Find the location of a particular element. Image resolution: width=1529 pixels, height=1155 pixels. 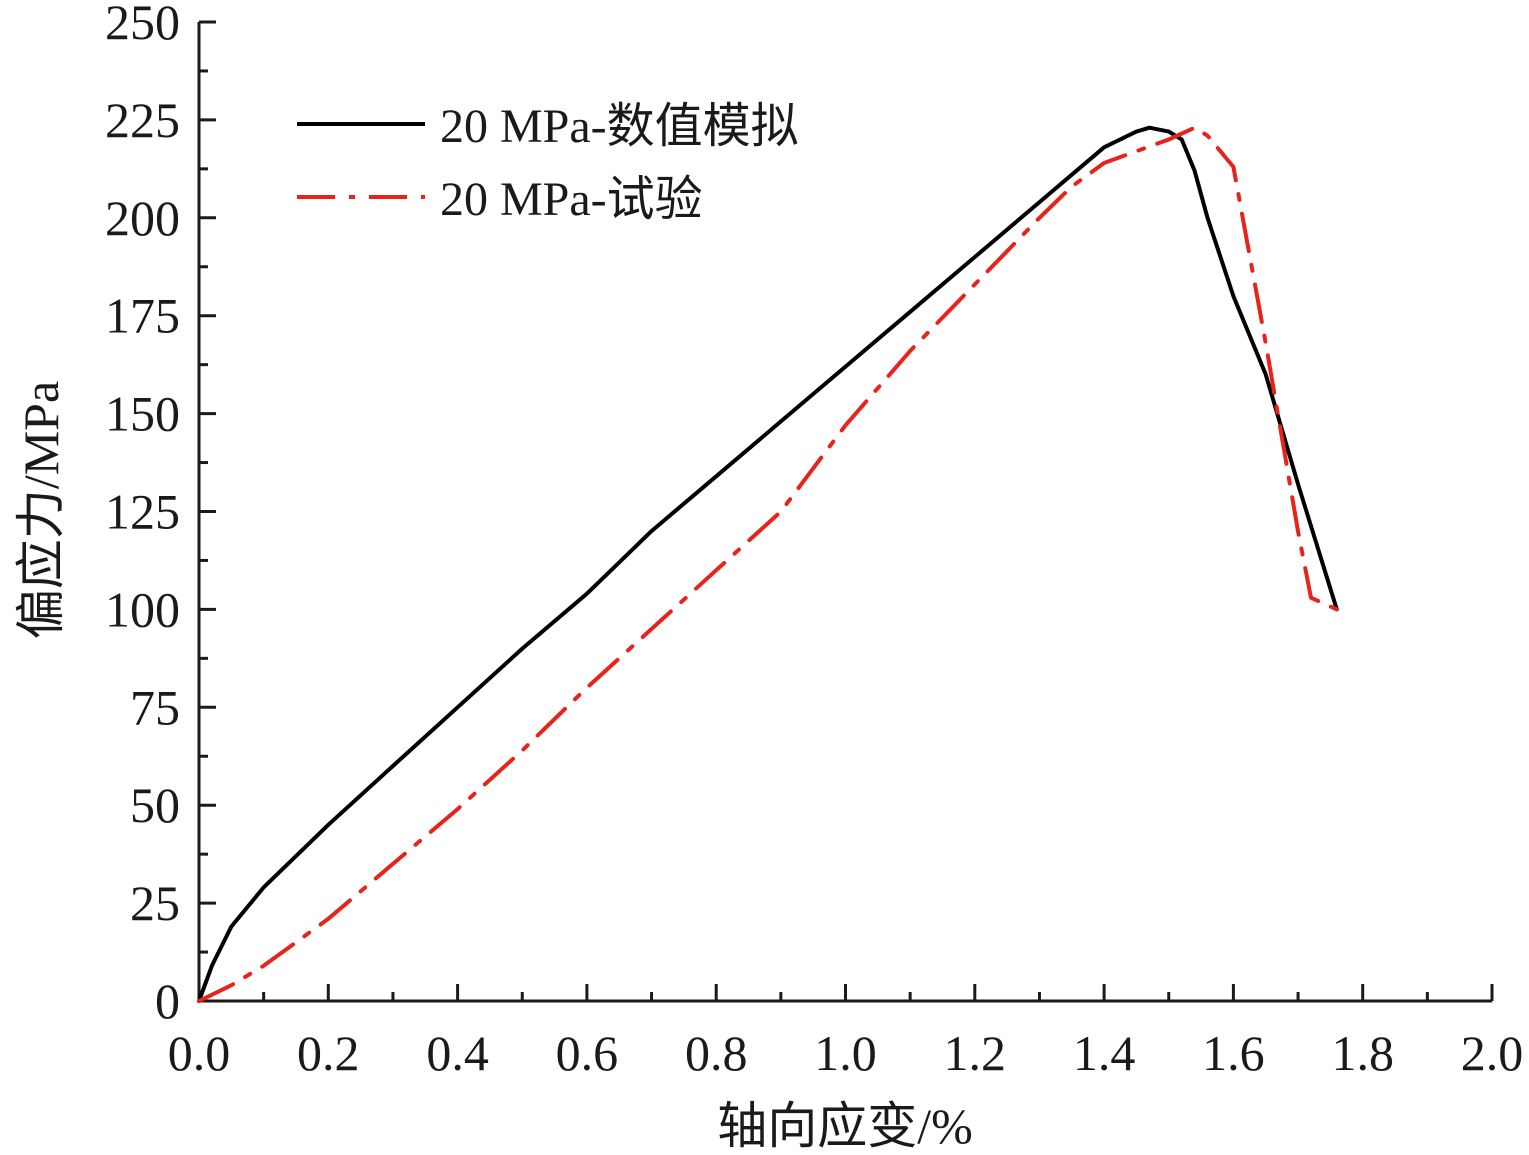

x-tick-label: 0.2 is located at coordinates (328, 1053).